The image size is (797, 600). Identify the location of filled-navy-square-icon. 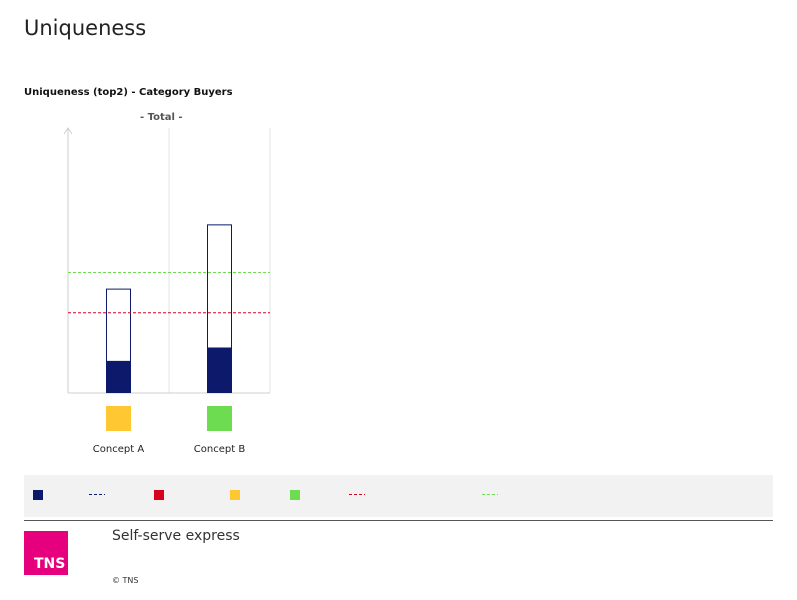
(38, 495).